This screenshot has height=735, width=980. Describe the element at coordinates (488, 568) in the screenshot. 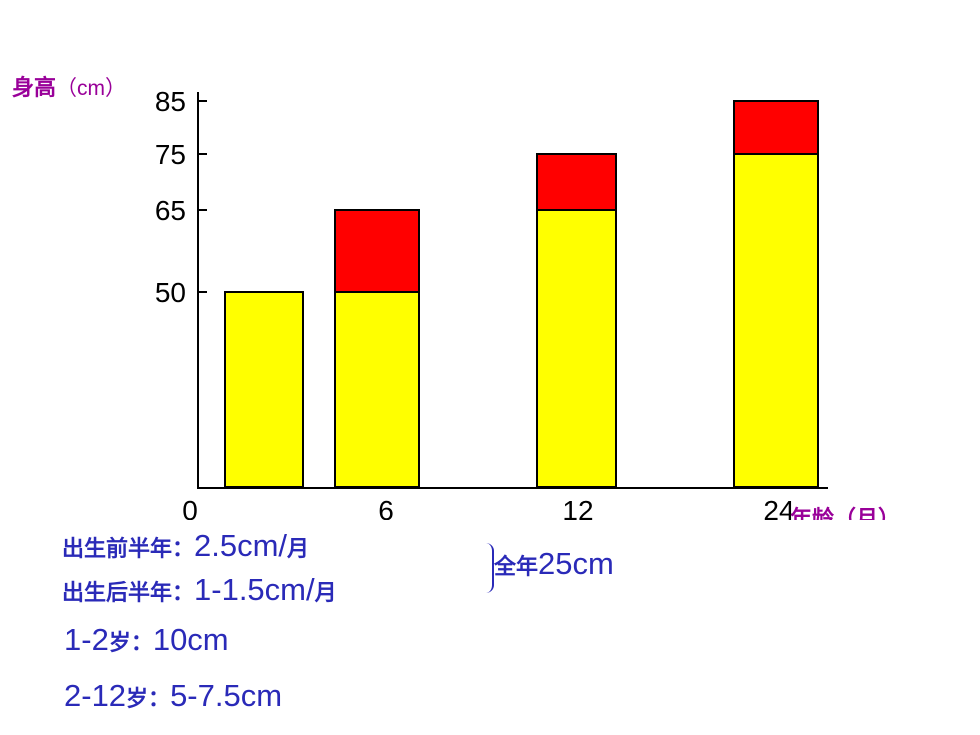

I see `brace` at that location.